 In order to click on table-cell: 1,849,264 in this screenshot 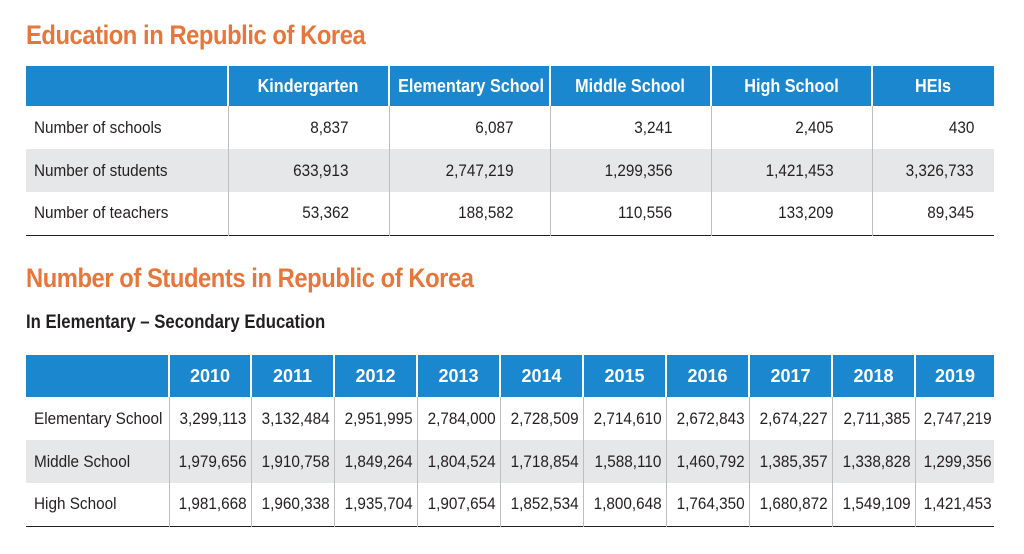, I will do `click(376, 461)`.